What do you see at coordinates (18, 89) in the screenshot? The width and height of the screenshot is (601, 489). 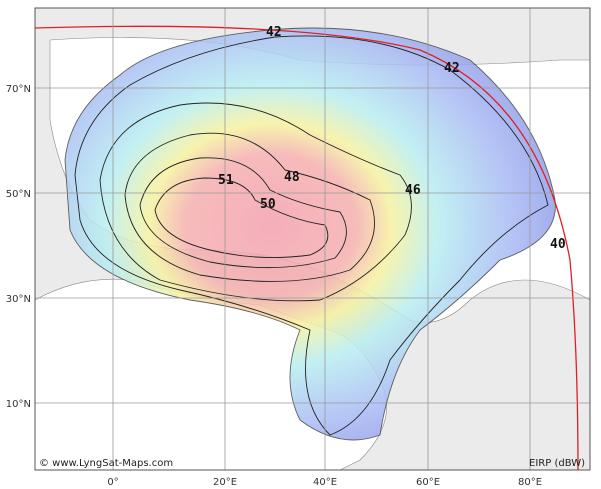 I see `lat-label: 70°N` at bounding box center [18, 89].